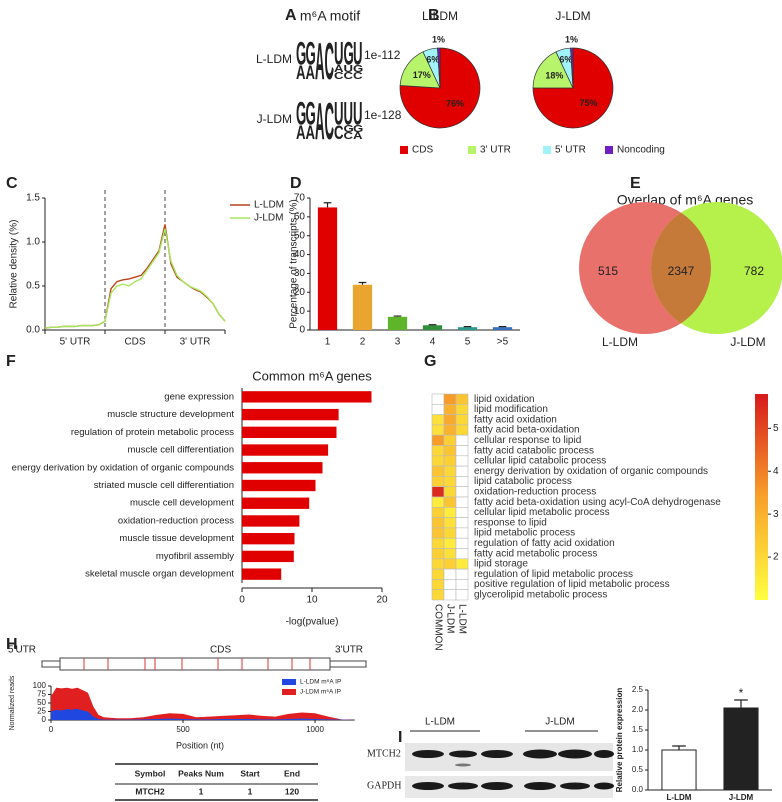 Image resolution: width=782 pixels, height=802 pixels. What do you see at coordinates (328, 342) in the screenshot?
I see `x-tick-label: 1` at bounding box center [328, 342].